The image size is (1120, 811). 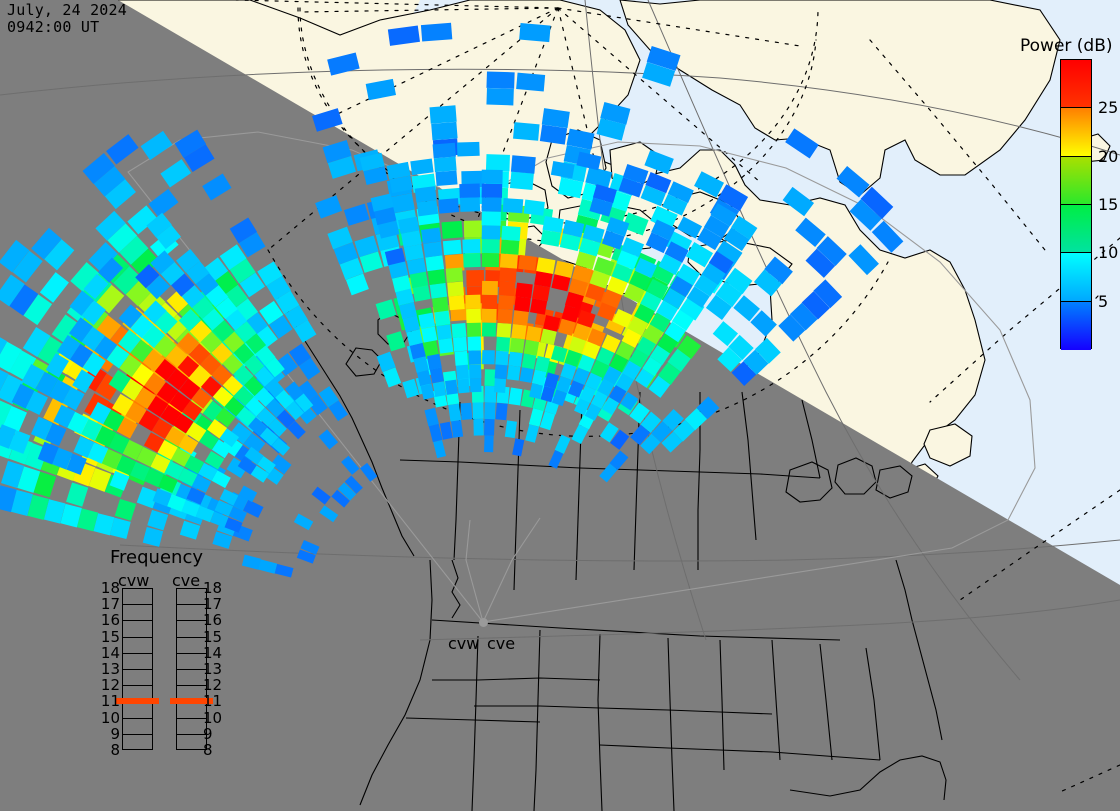 I want to click on colorbar-tick-label: 5, so click(x=1103, y=301).